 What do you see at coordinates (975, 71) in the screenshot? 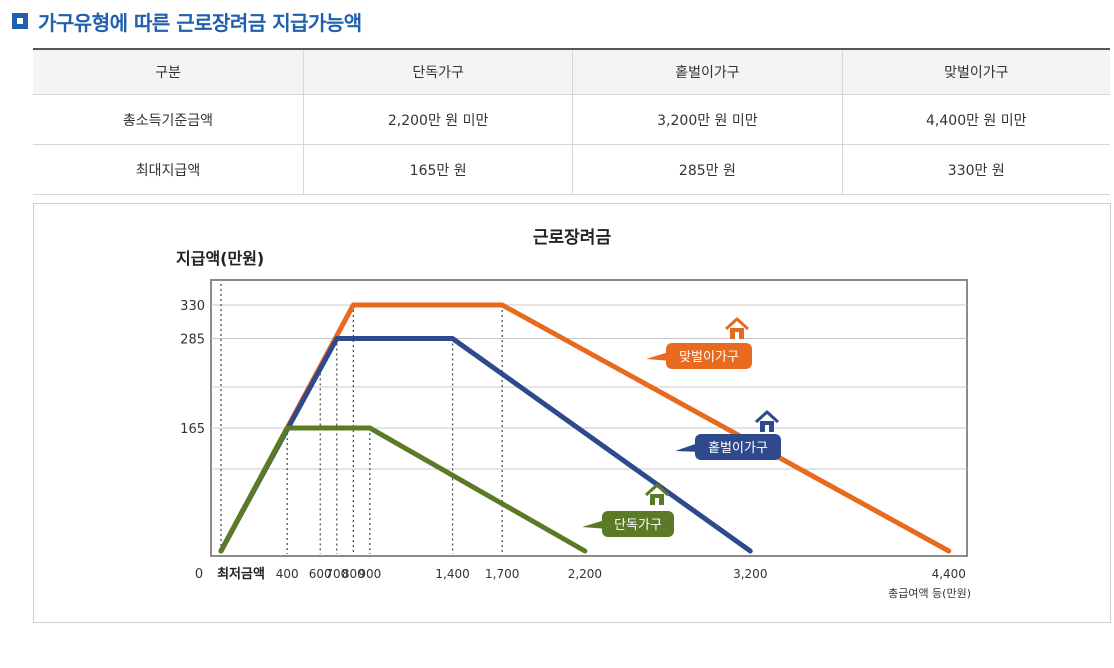
I see `header-dual-earner: 맞벌이가구` at bounding box center [975, 71].